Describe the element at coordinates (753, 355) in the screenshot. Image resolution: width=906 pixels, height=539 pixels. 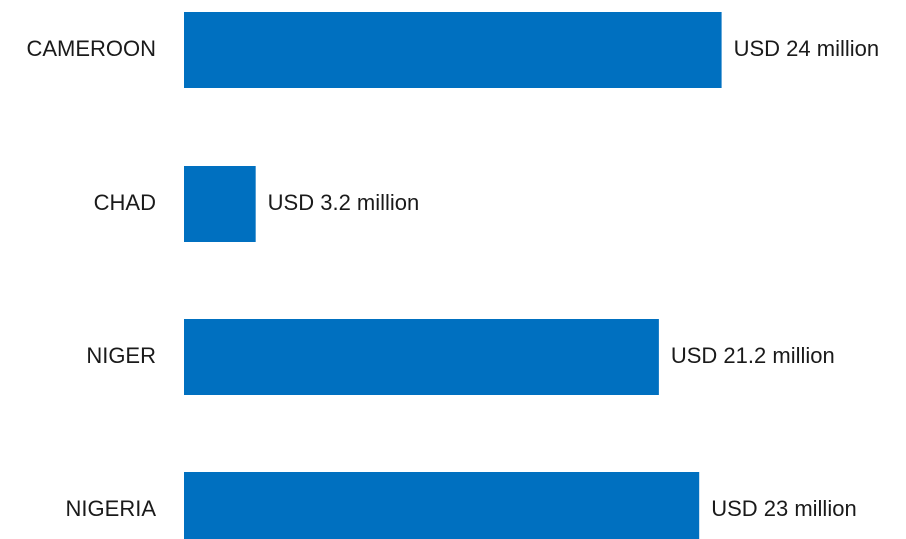
I see `value-label-niger: USD 21.2 million` at that location.